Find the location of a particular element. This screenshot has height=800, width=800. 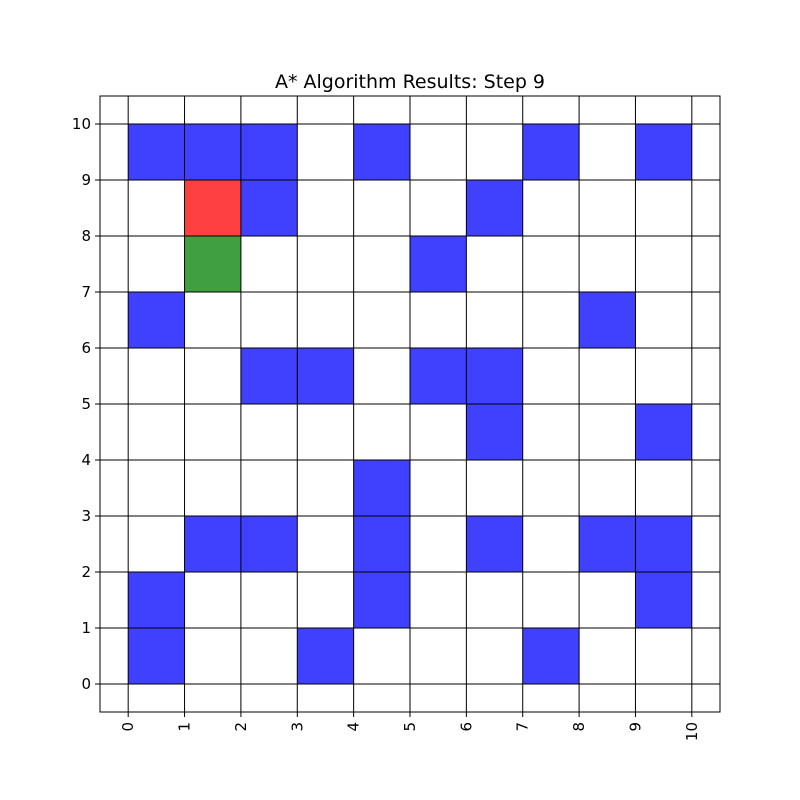

x-tick-label: 4 is located at coordinates (354, 727).